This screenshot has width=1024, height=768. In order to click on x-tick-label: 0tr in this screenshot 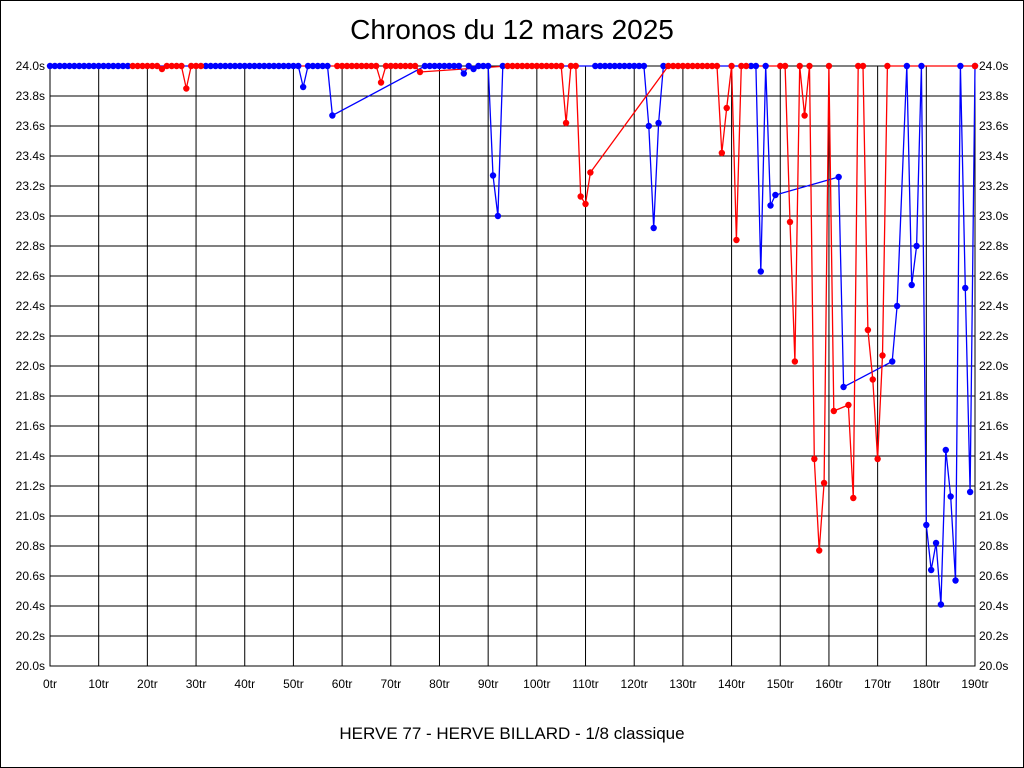, I will do `click(50, 684)`.